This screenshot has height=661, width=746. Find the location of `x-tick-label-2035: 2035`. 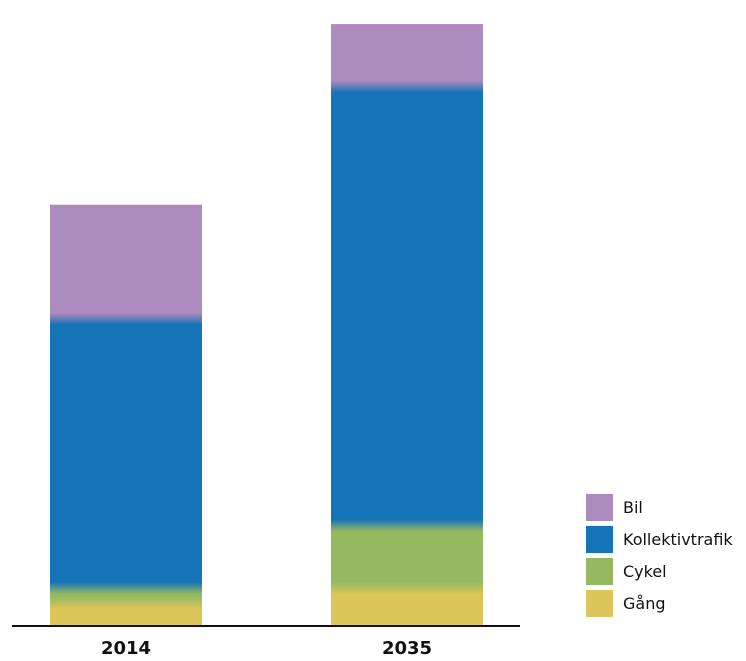

x-tick-label-2035: 2035 is located at coordinates (407, 648).